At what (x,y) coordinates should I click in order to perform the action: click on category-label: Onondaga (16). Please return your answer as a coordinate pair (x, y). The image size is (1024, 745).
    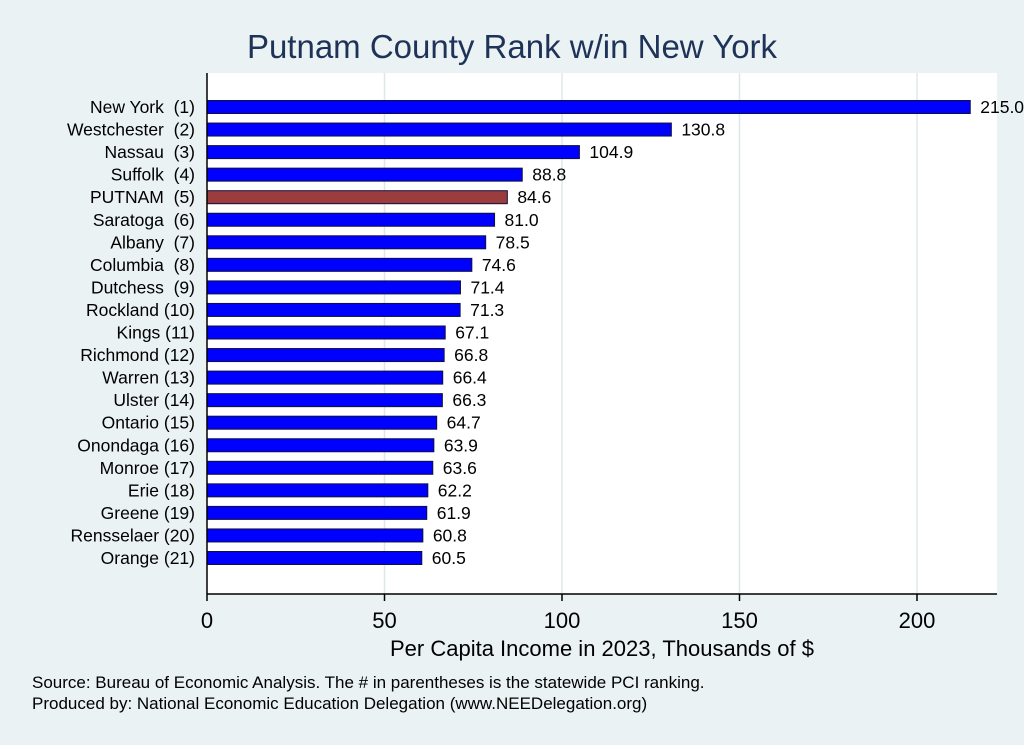
    Looking at the image, I should click on (136, 445).